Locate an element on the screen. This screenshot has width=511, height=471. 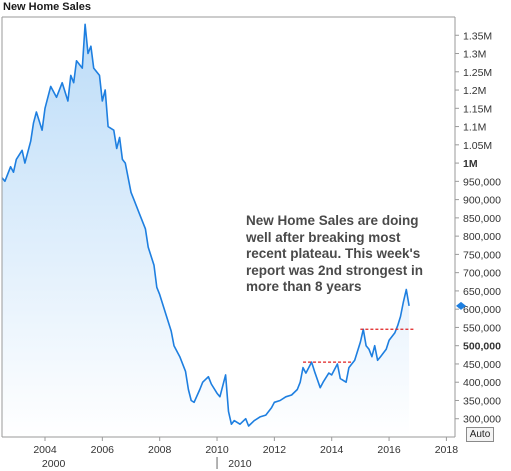
annotation-line-1: New Home Sales are doing is located at coordinates (332, 220).